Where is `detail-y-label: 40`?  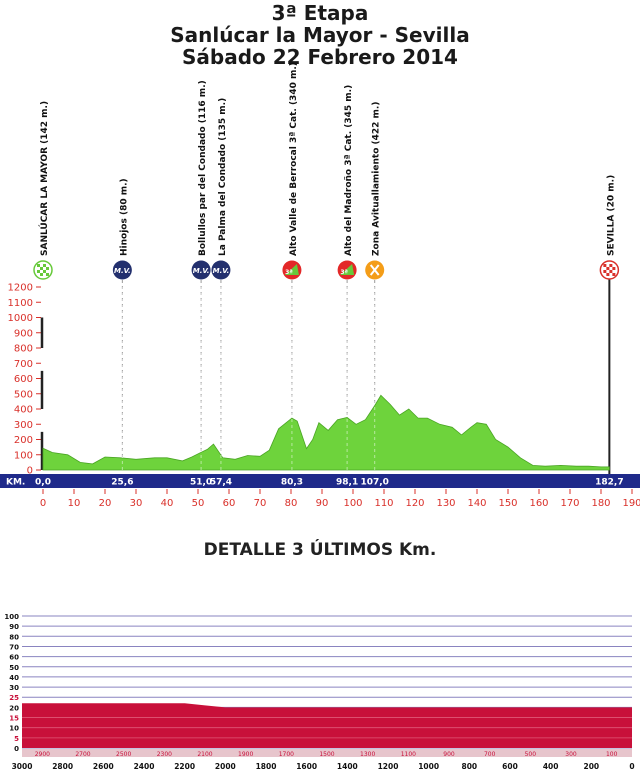 detail-y-label: 40 is located at coordinates (14, 678).